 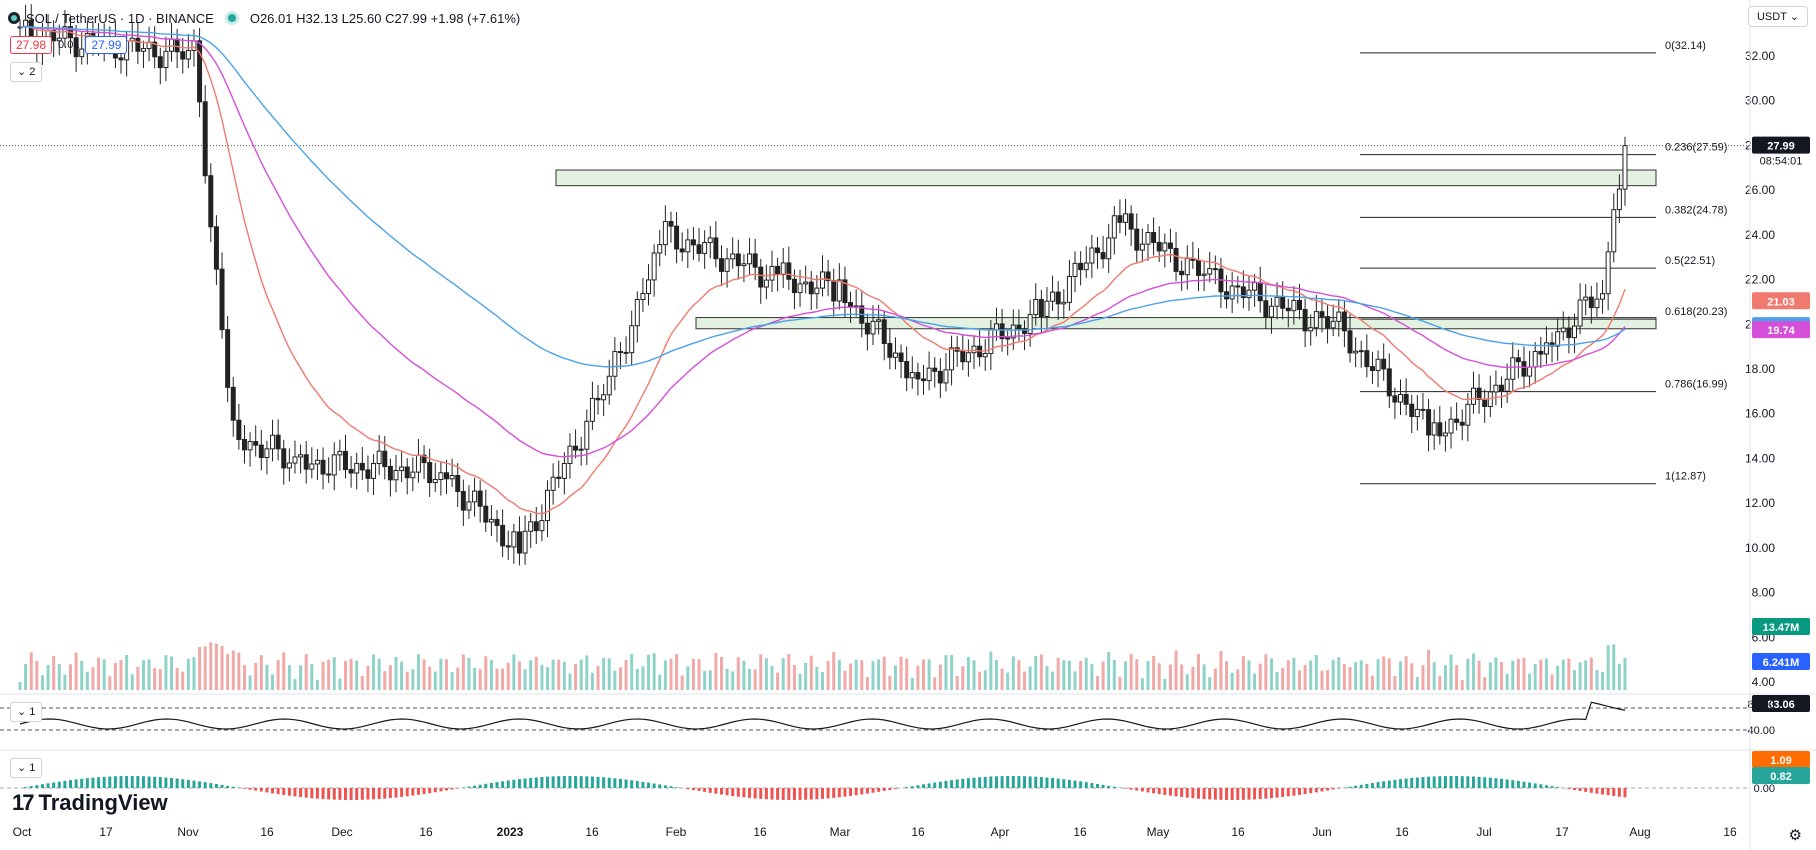 What do you see at coordinates (31, 45) in the screenshot?
I see `bid-price: 27.98` at bounding box center [31, 45].